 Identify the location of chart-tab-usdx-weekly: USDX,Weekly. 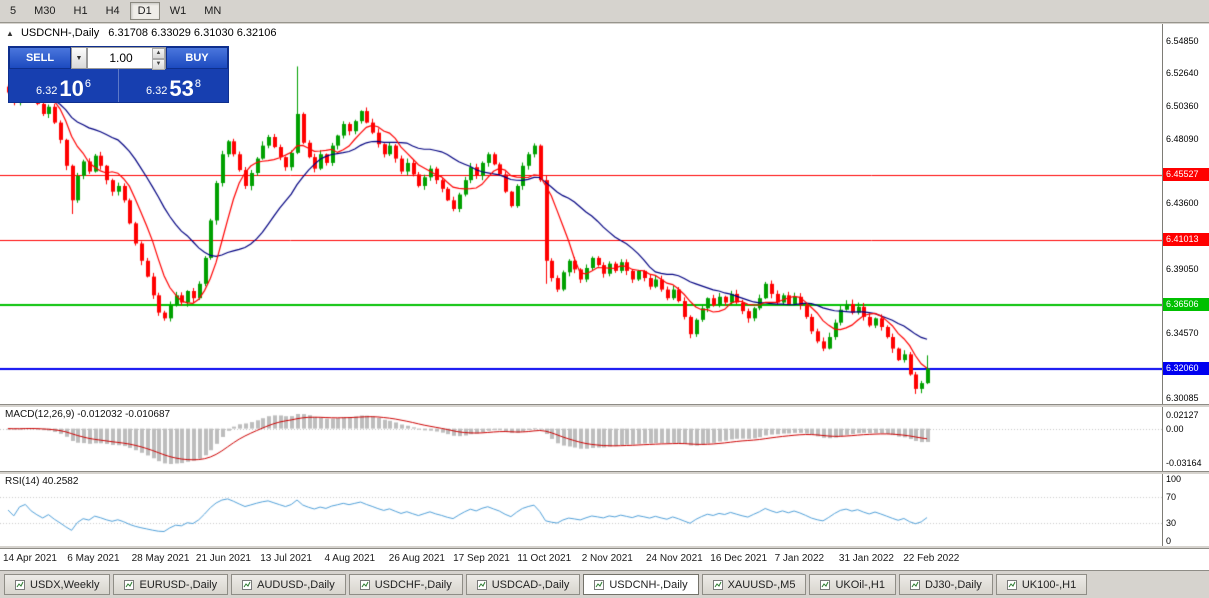
(57, 584).